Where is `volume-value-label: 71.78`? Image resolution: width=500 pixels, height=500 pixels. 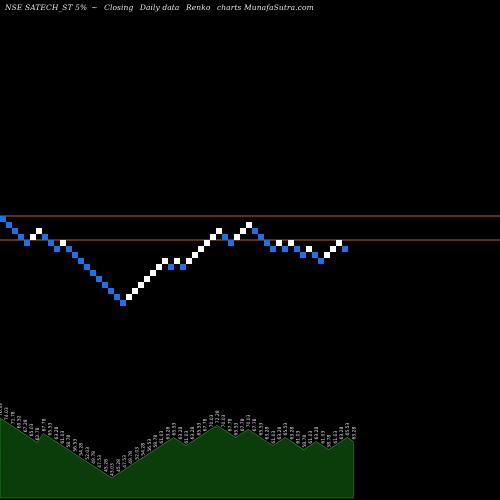 volume-value-label: 71.78 is located at coordinates (13, 417).